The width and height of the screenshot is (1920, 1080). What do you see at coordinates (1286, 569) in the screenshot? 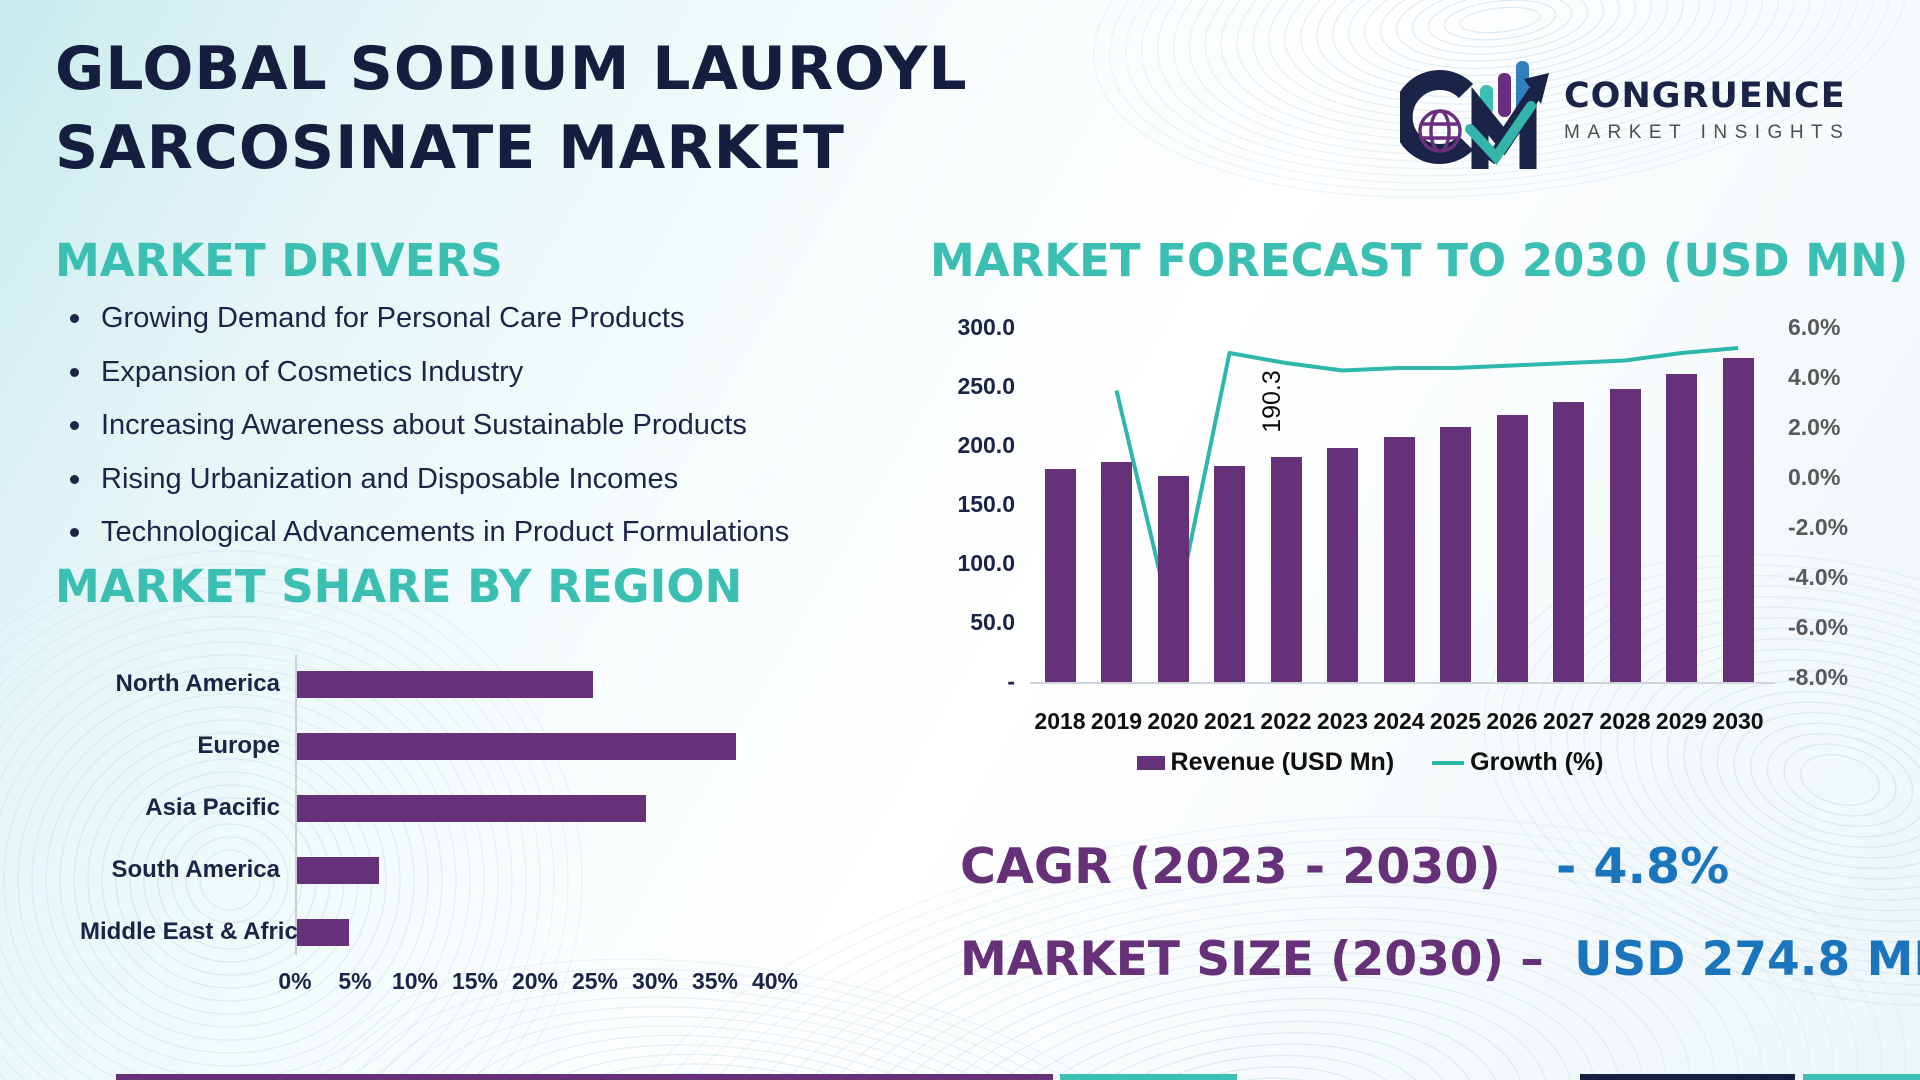
I see `revenue-bar-2022` at bounding box center [1286, 569].